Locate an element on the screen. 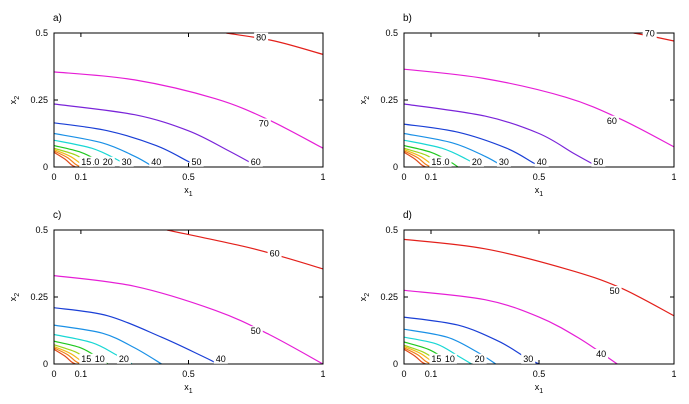  contour-label: 70 is located at coordinates (650, 34).